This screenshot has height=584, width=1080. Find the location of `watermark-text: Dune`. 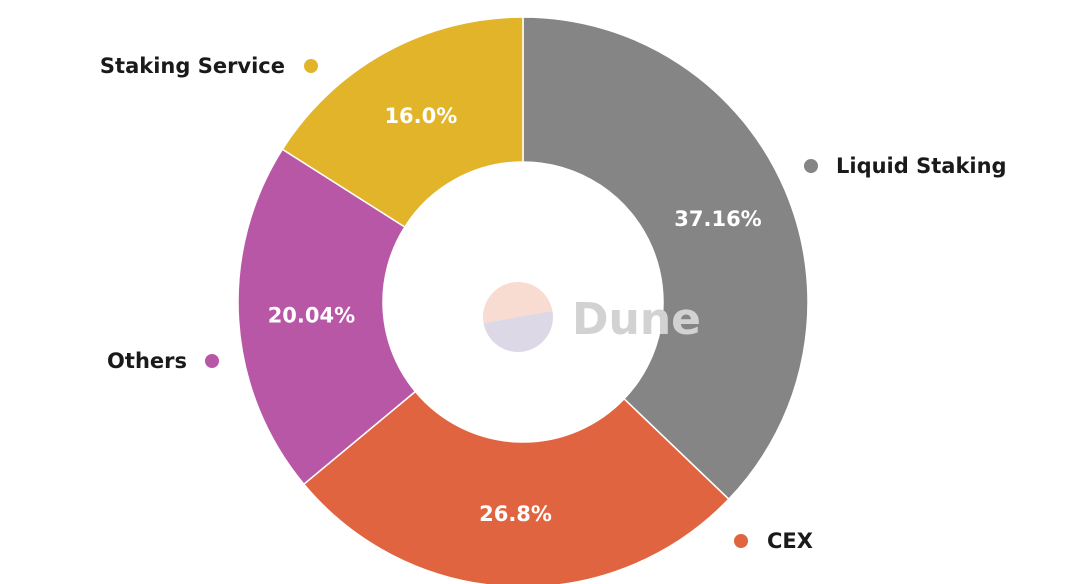

watermark-text: Dune is located at coordinates (636, 319).